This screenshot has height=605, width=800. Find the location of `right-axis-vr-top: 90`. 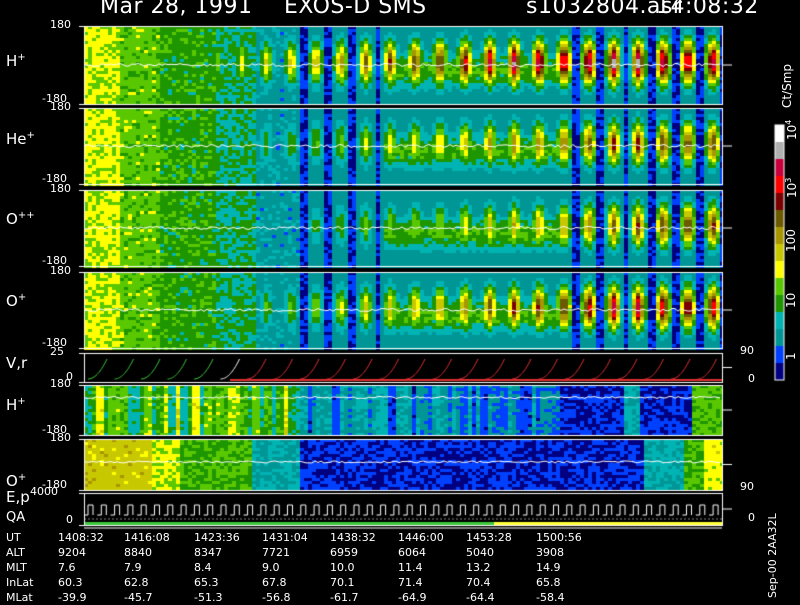

right-axis-vr-top: 90 is located at coordinates (747, 350).